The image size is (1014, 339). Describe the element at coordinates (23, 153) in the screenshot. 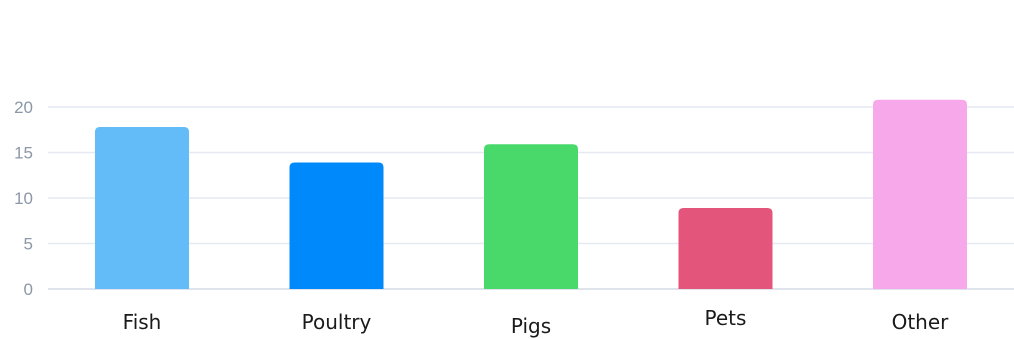

I see `y-tick-label: 15` at that location.